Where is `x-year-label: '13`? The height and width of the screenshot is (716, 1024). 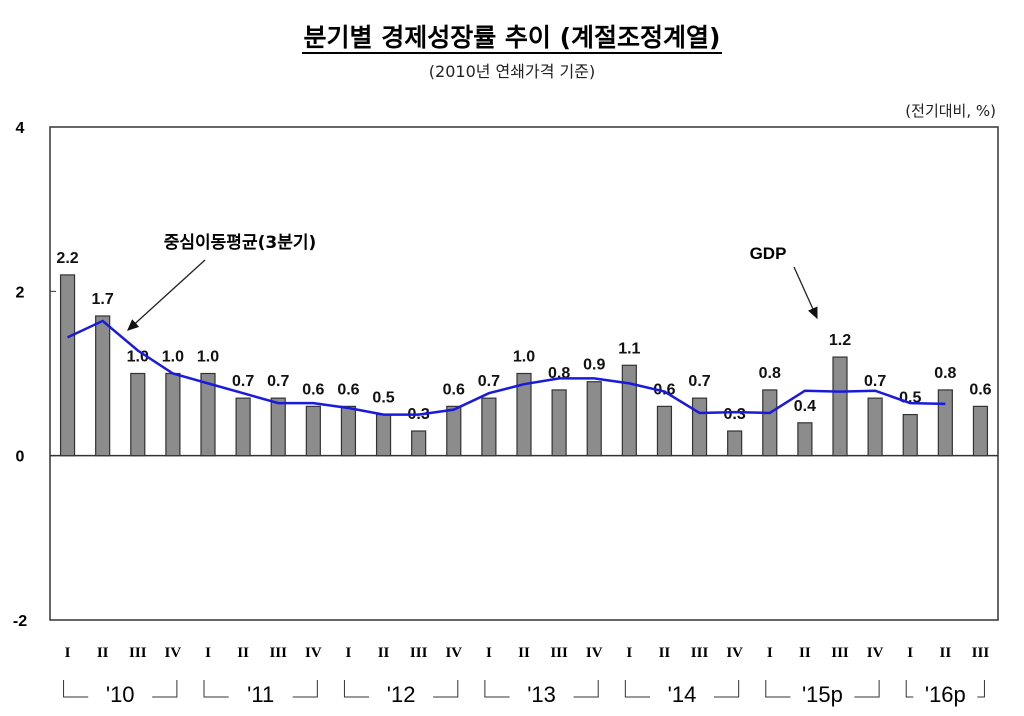
x-year-label: '13 is located at coordinates (541, 694).